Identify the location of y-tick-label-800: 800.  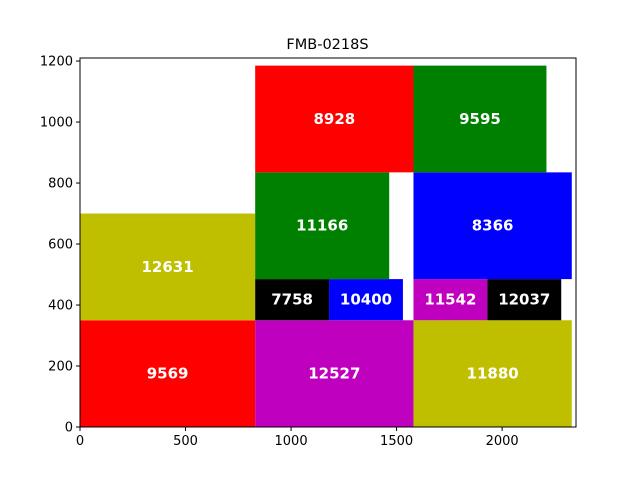
(60, 184).